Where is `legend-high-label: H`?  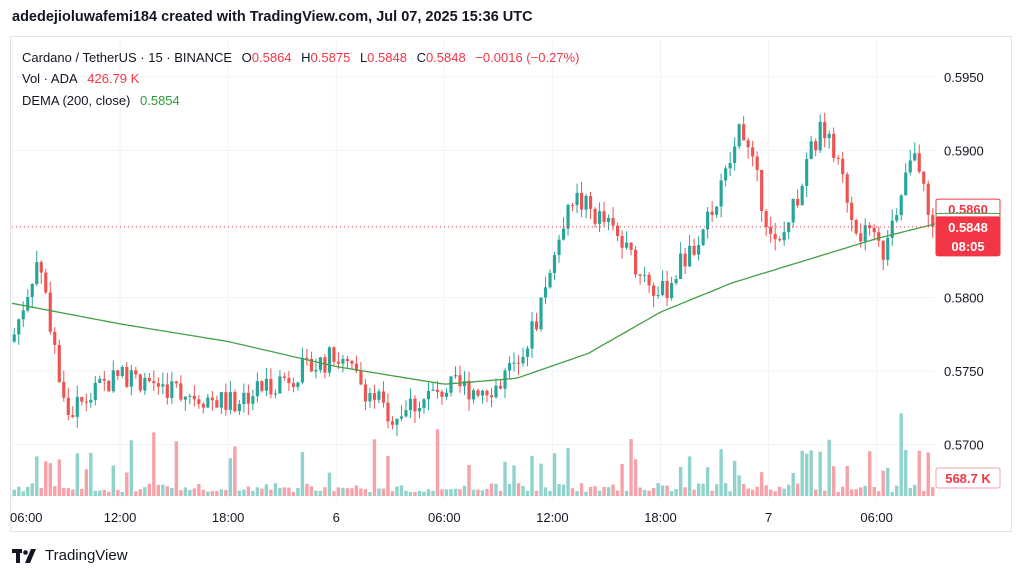
legend-high-label: H is located at coordinates (306, 57).